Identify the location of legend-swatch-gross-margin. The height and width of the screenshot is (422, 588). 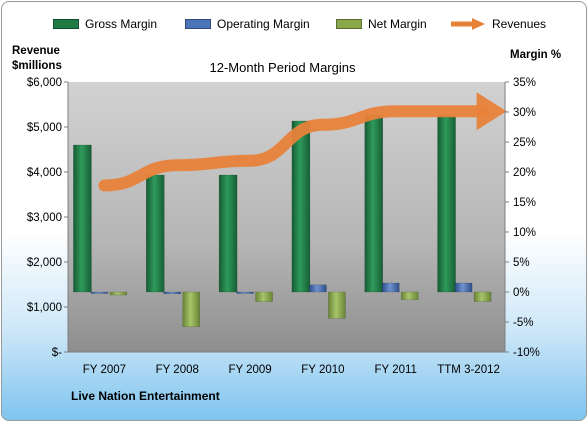
(66, 24).